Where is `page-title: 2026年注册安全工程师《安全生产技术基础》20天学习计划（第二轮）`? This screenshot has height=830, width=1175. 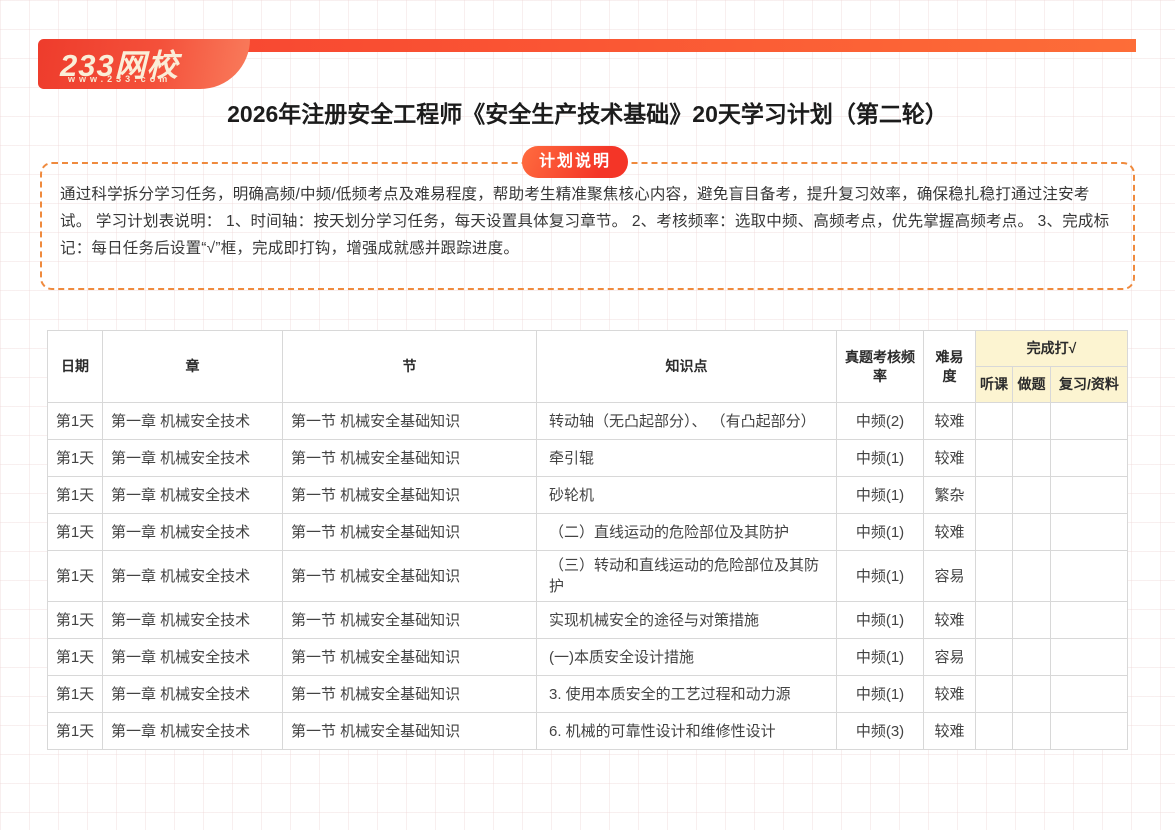
page-title: 2026年注册安全工程师《安全生产技术基础》20天学习计划（第二轮） is located at coordinates (587, 114).